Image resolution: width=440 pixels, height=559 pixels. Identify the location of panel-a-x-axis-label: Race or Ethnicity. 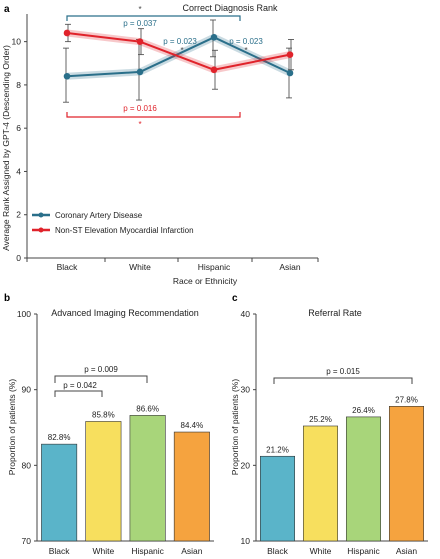
(205, 281).